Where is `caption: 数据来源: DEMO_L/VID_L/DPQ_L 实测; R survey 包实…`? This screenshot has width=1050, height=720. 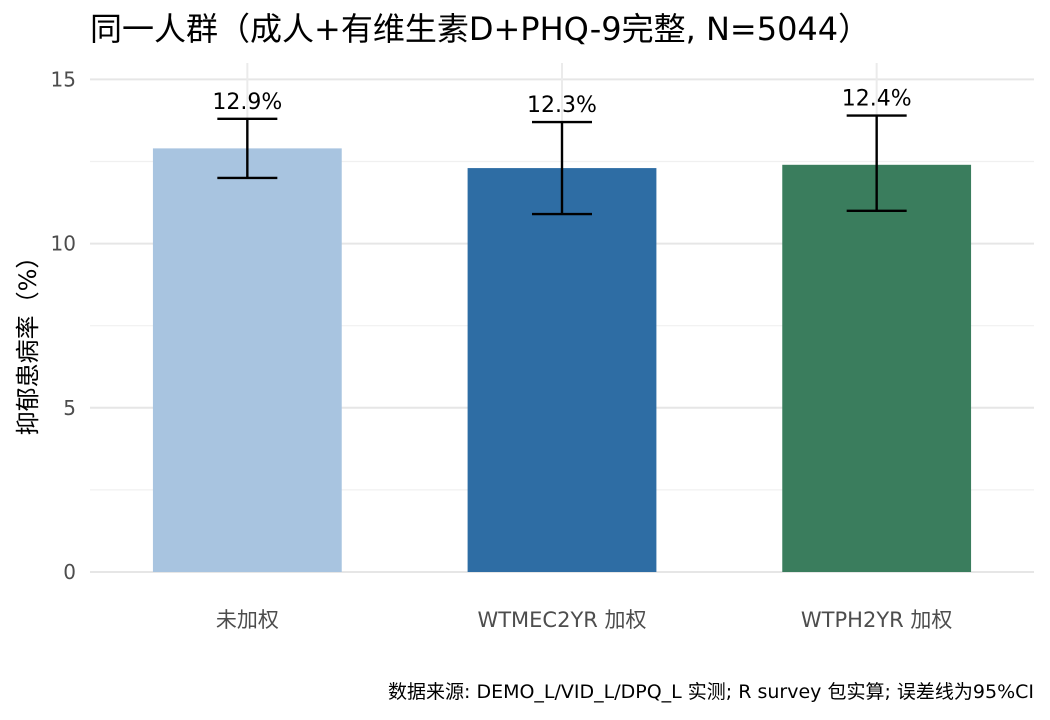 caption: 数据来源: DEMO_L/VID_L/DPQ_L 实测; R survey 包实… is located at coordinates (711, 692).